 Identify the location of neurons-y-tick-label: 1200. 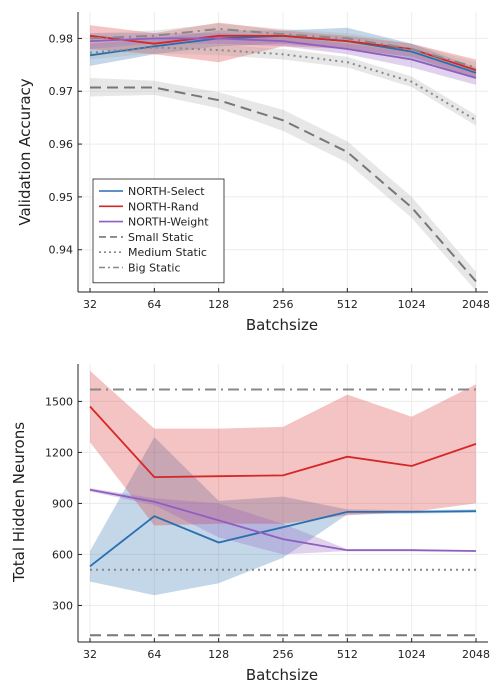
(59, 452).